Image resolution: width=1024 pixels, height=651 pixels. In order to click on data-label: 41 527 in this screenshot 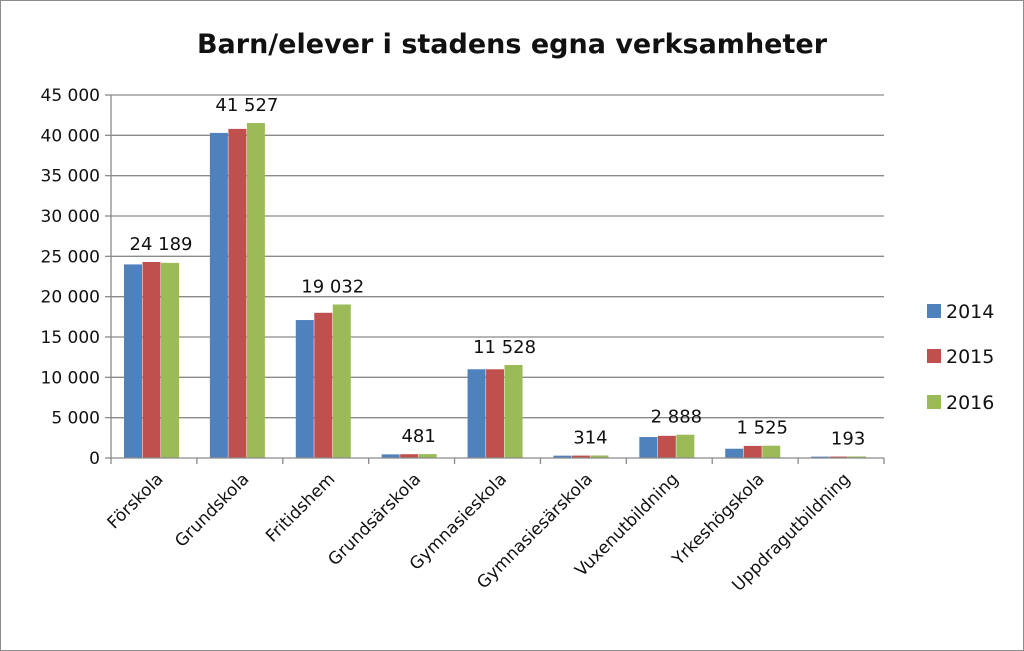, I will do `click(246, 105)`.